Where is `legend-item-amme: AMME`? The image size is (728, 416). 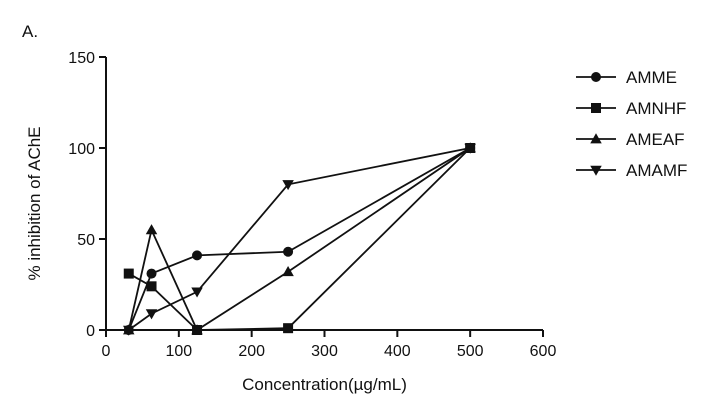 legend-item-amme: AMME is located at coordinates (626, 77).